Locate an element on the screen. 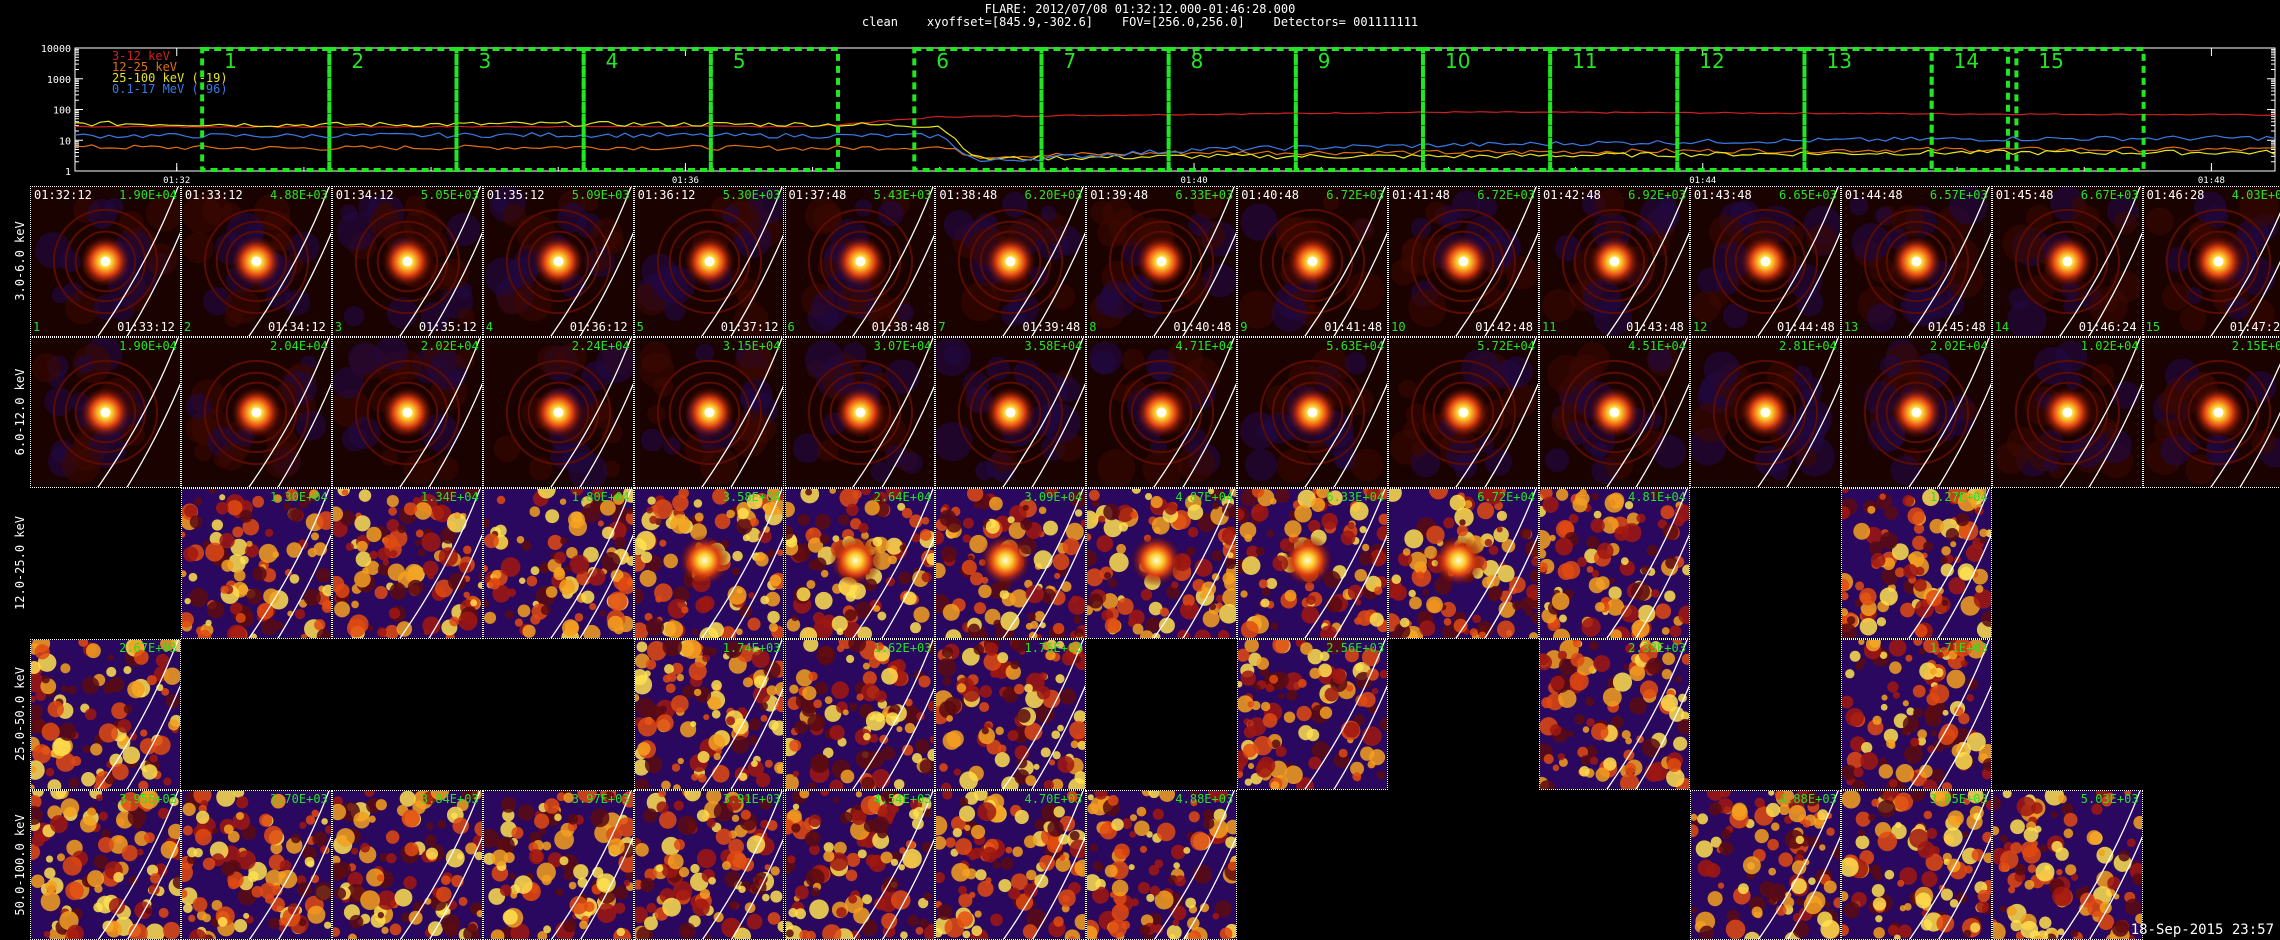 The width and height of the screenshot is (2280, 940). image-max-value: 6.92E+03 is located at coordinates (1657, 195).